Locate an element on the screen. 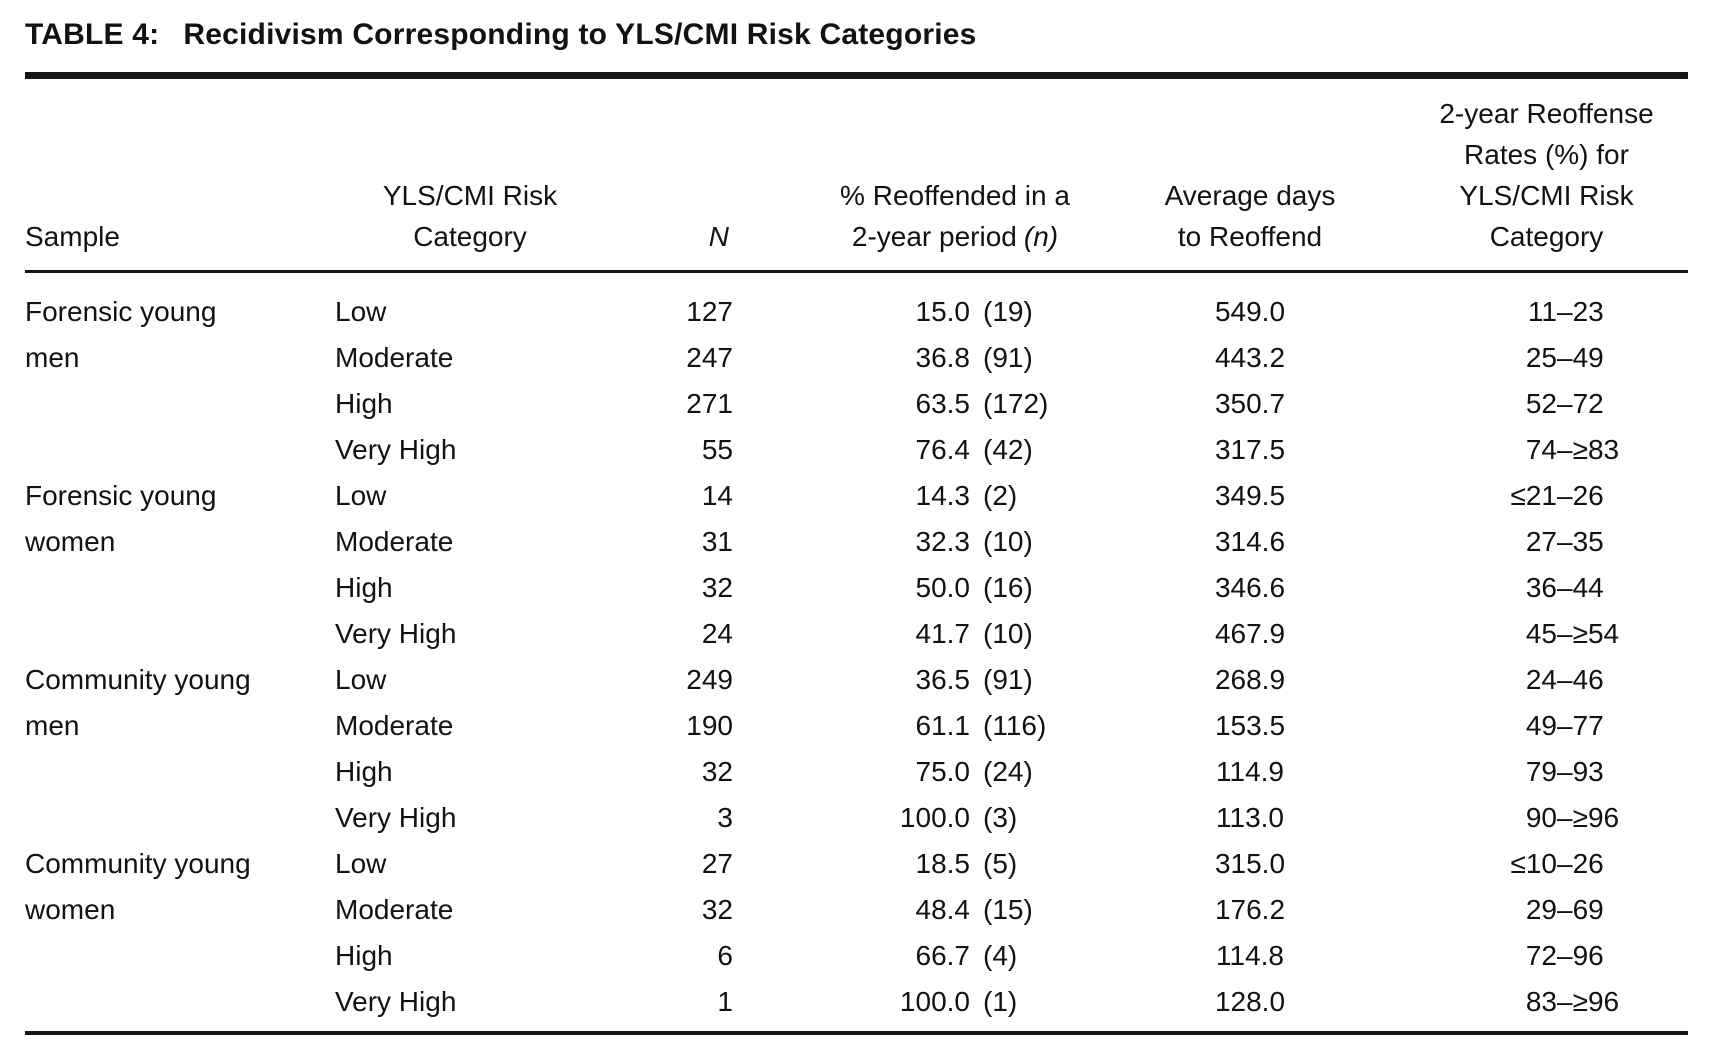 This screenshot has width=1713, height=1060. reoffense-range-cell: 45– ≥54 is located at coordinates (1561, 634).